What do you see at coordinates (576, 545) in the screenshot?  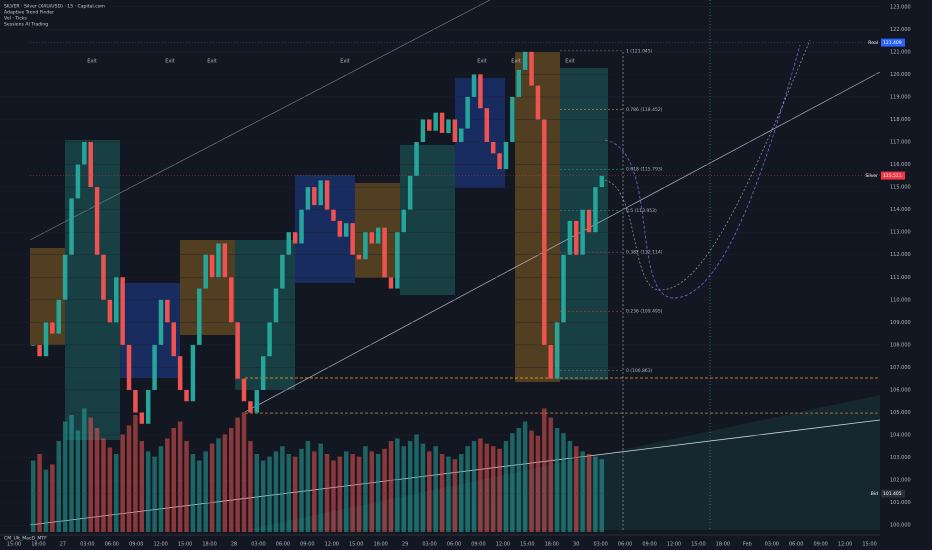 I see `x-tick-label: 30` at bounding box center [576, 545].